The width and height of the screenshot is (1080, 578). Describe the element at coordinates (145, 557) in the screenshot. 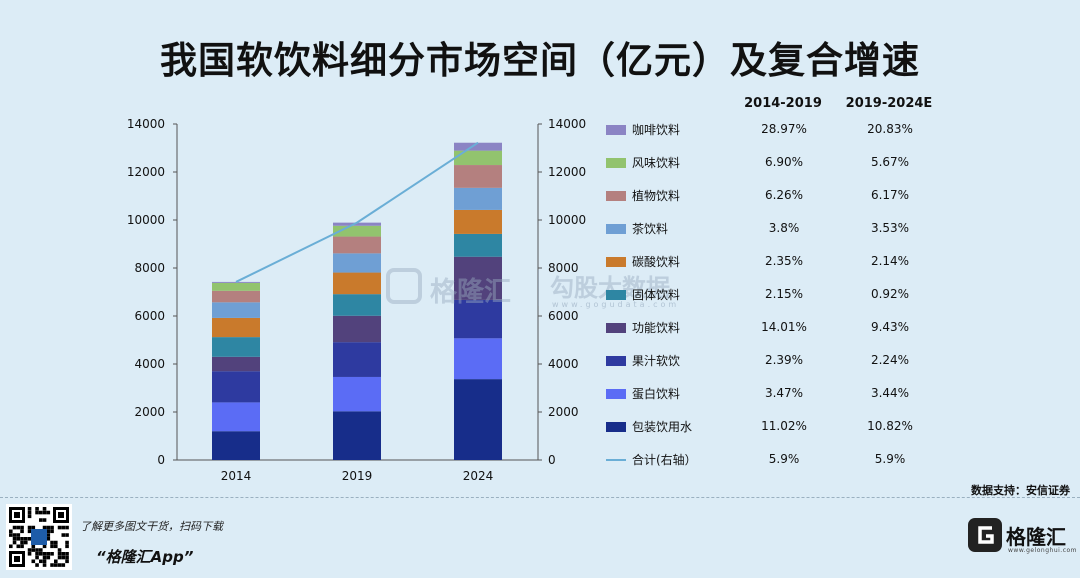

I see `promo-app-name: “格隆汇App”` at that location.